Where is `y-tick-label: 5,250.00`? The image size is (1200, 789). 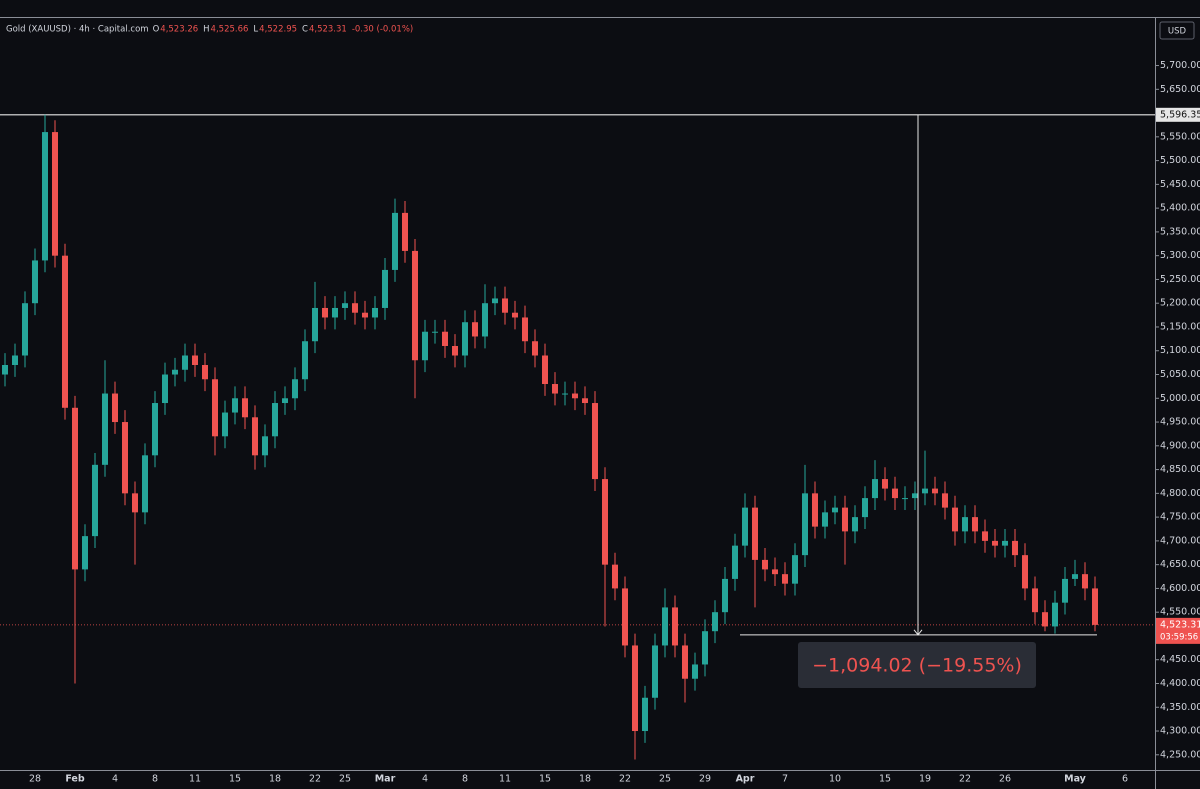
y-tick-label: 5,250.00 is located at coordinates (1180, 279).